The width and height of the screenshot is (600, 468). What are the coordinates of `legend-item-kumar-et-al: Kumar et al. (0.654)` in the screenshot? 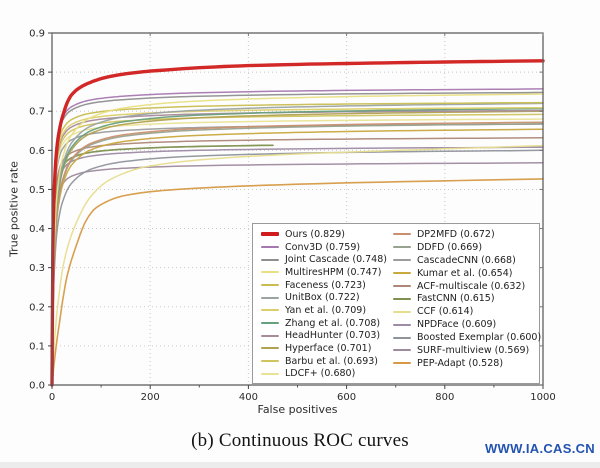 It's located at (466, 273).